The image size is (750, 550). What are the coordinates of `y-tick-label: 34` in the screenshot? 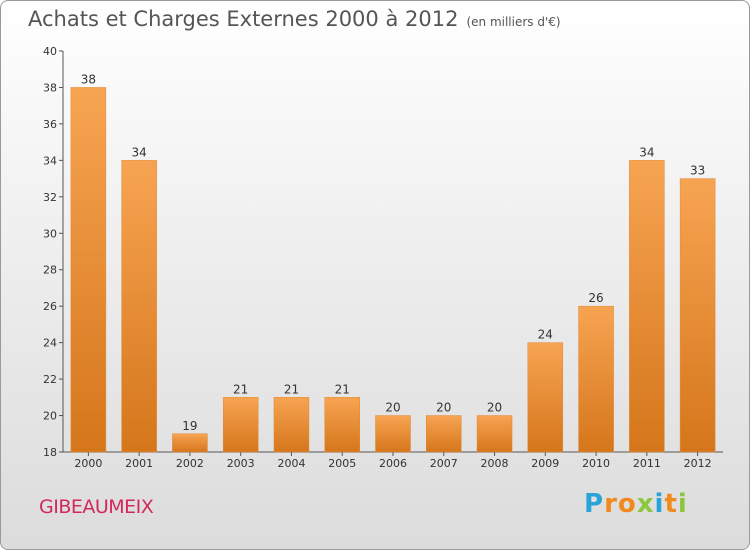 It's located at (50, 160).